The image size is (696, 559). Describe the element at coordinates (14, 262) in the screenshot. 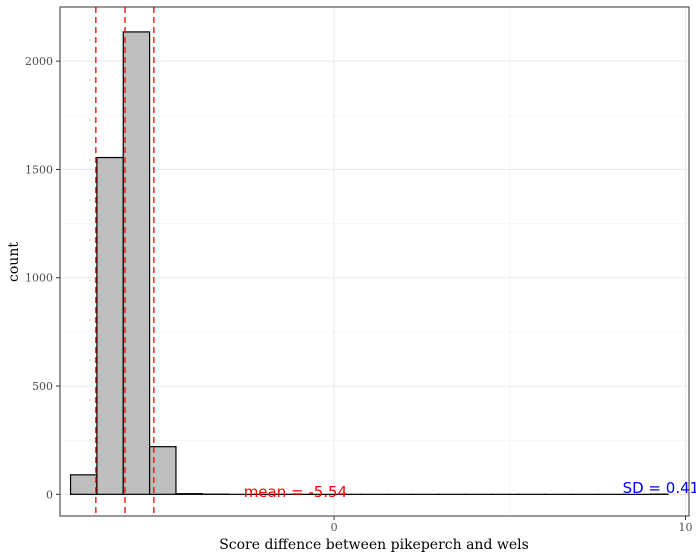

I see `y-axis-title: count` at that location.